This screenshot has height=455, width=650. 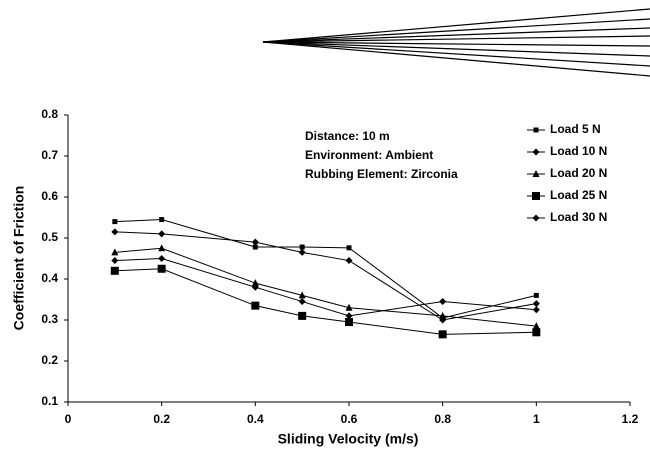 What do you see at coordinates (68, 419) in the screenshot?
I see `x-tick-label: 0` at bounding box center [68, 419].